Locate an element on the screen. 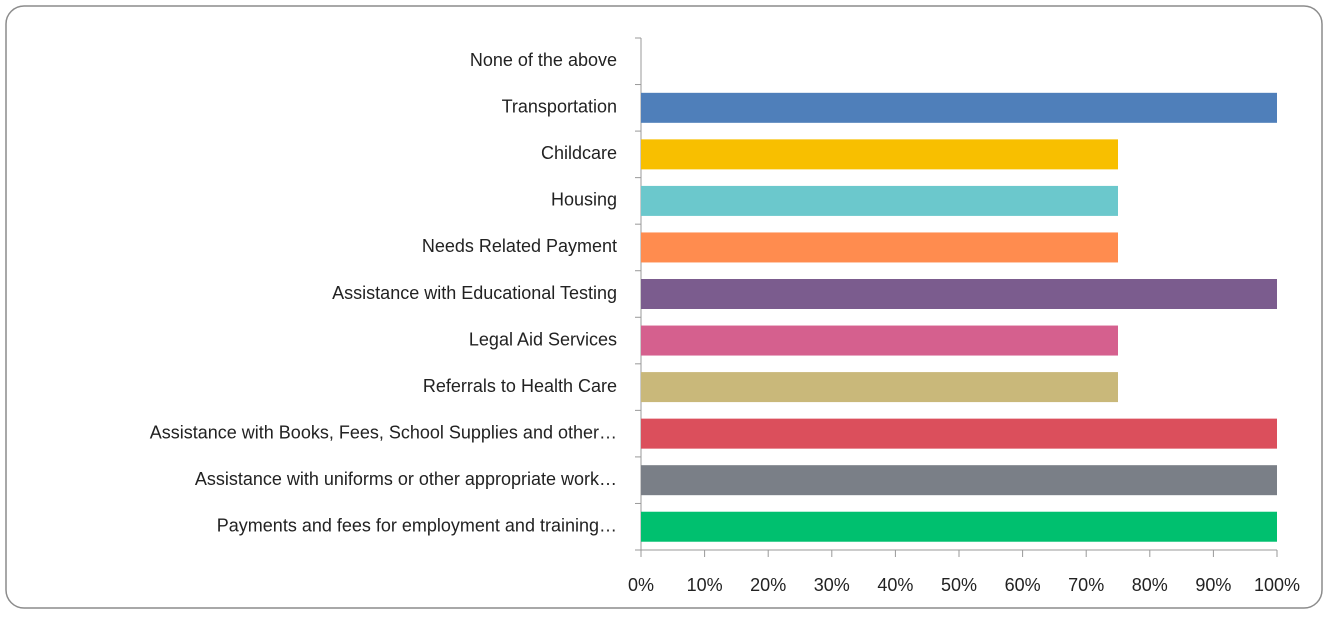 The image size is (1329, 620). x-tick-label: 70% is located at coordinates (1086, 585).